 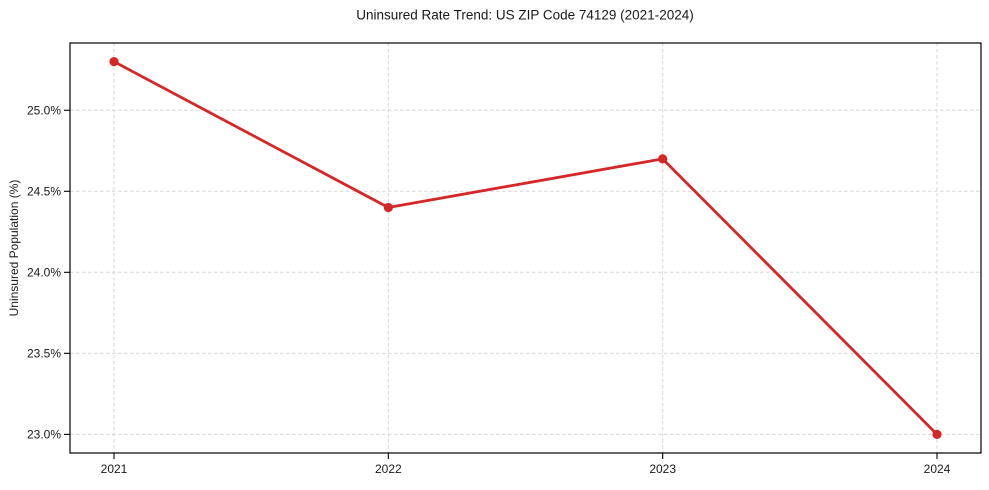 I want to click on y-tick-label: 23.0%, so click(x=44, y=435).